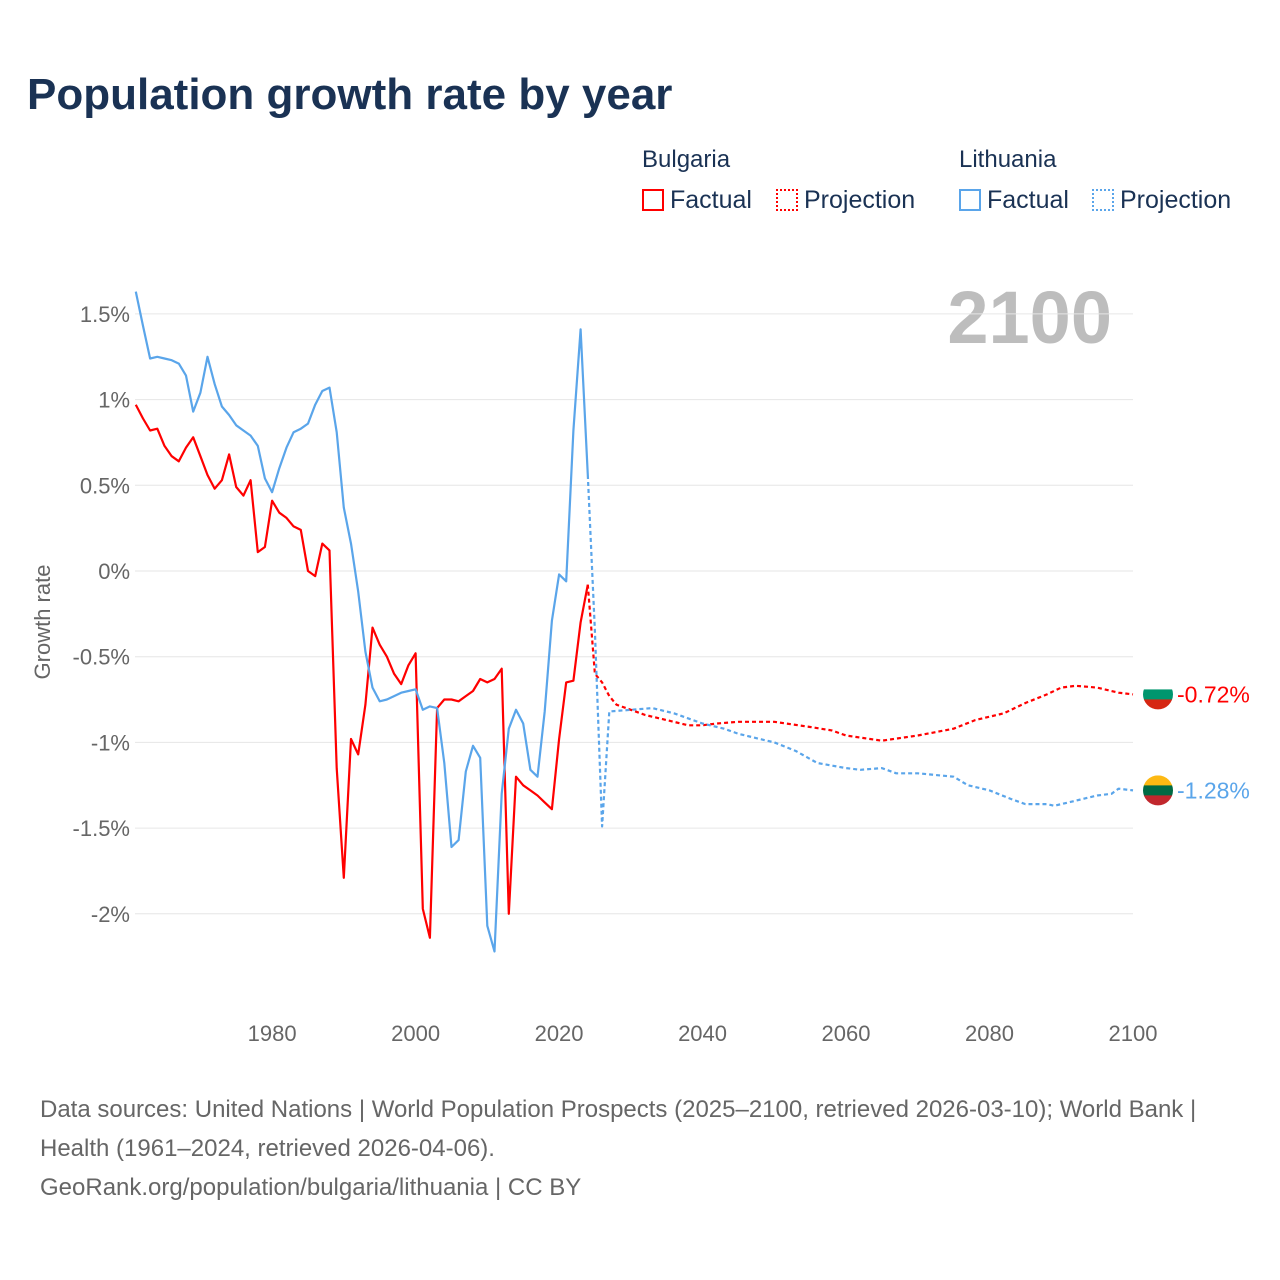 The width and height of the screenshot is (1280, 1280). I want to click on y-tick-label: -2%, so click(110, 914).